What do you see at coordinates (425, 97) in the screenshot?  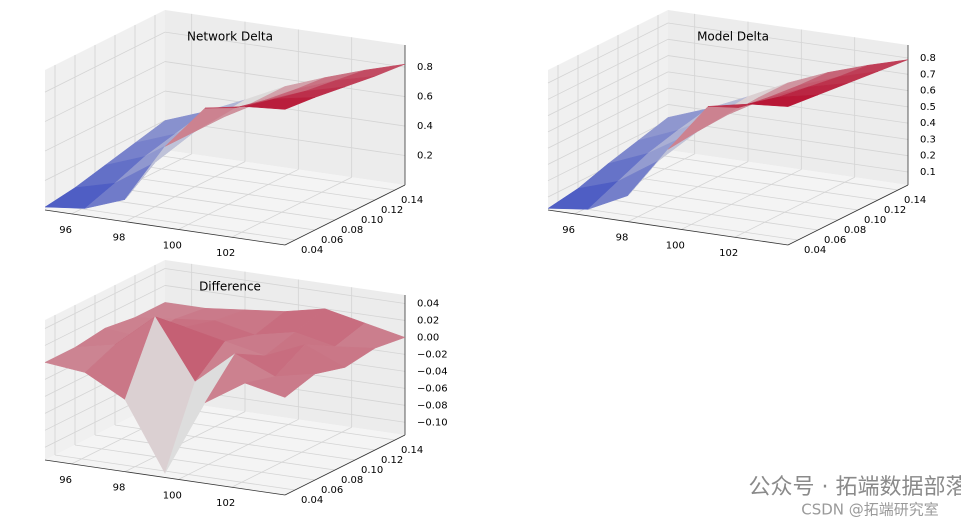 I see `z-tick-label: 0.6` at bounding box center [425, 97].